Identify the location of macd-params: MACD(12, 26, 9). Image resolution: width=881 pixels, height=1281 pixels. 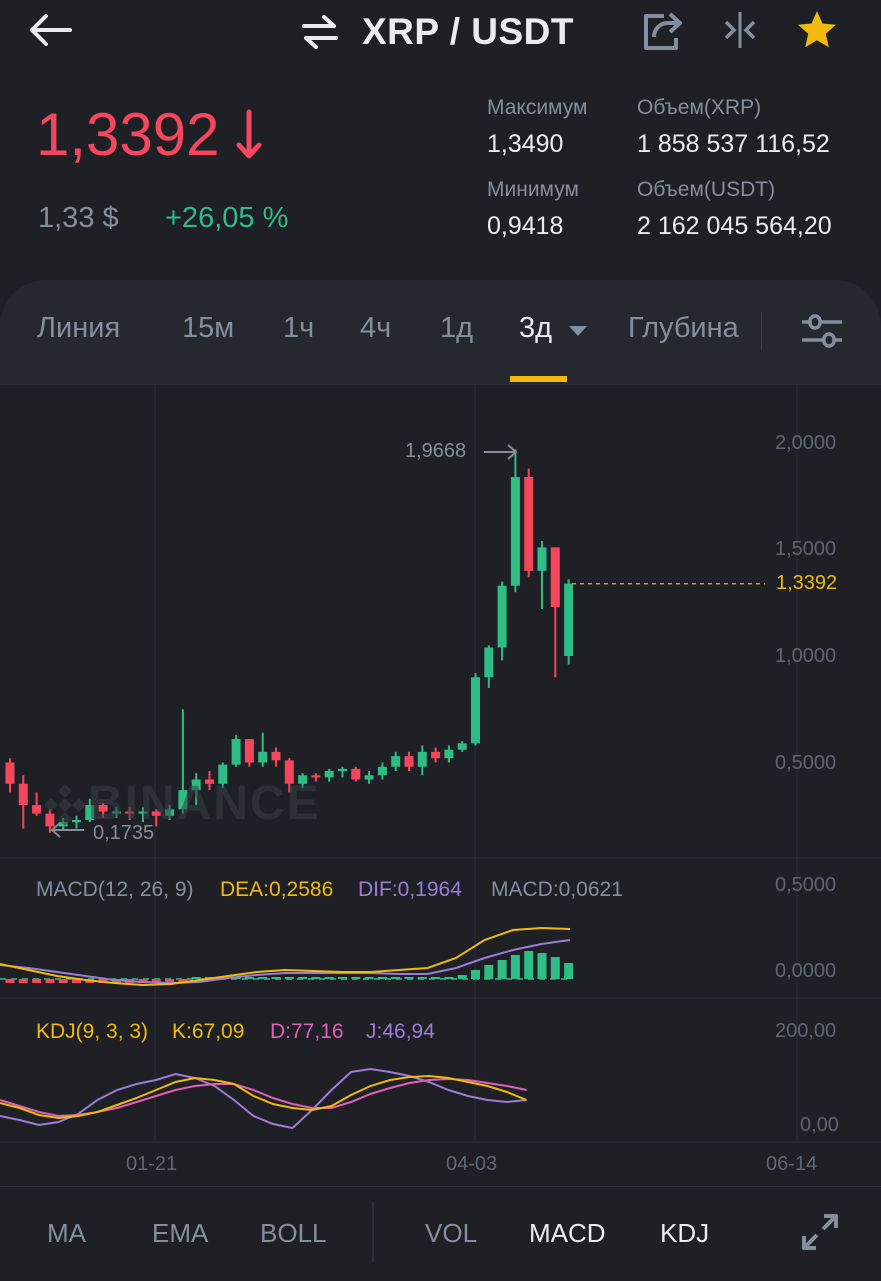
(115, 889).